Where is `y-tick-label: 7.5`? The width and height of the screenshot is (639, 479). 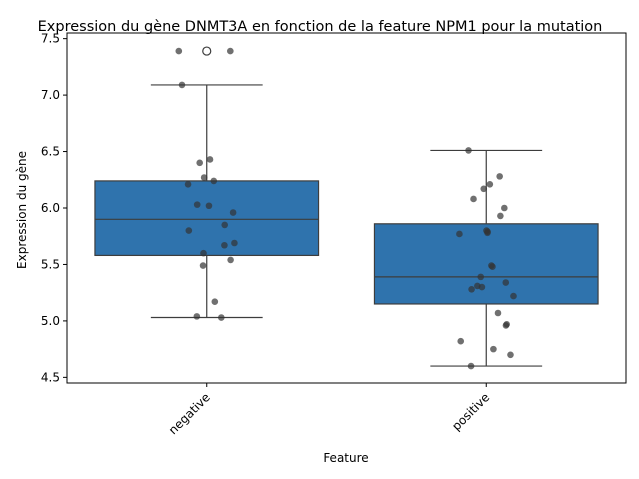 y-tick-label: 7.5 is located at coordinates (50, 39).